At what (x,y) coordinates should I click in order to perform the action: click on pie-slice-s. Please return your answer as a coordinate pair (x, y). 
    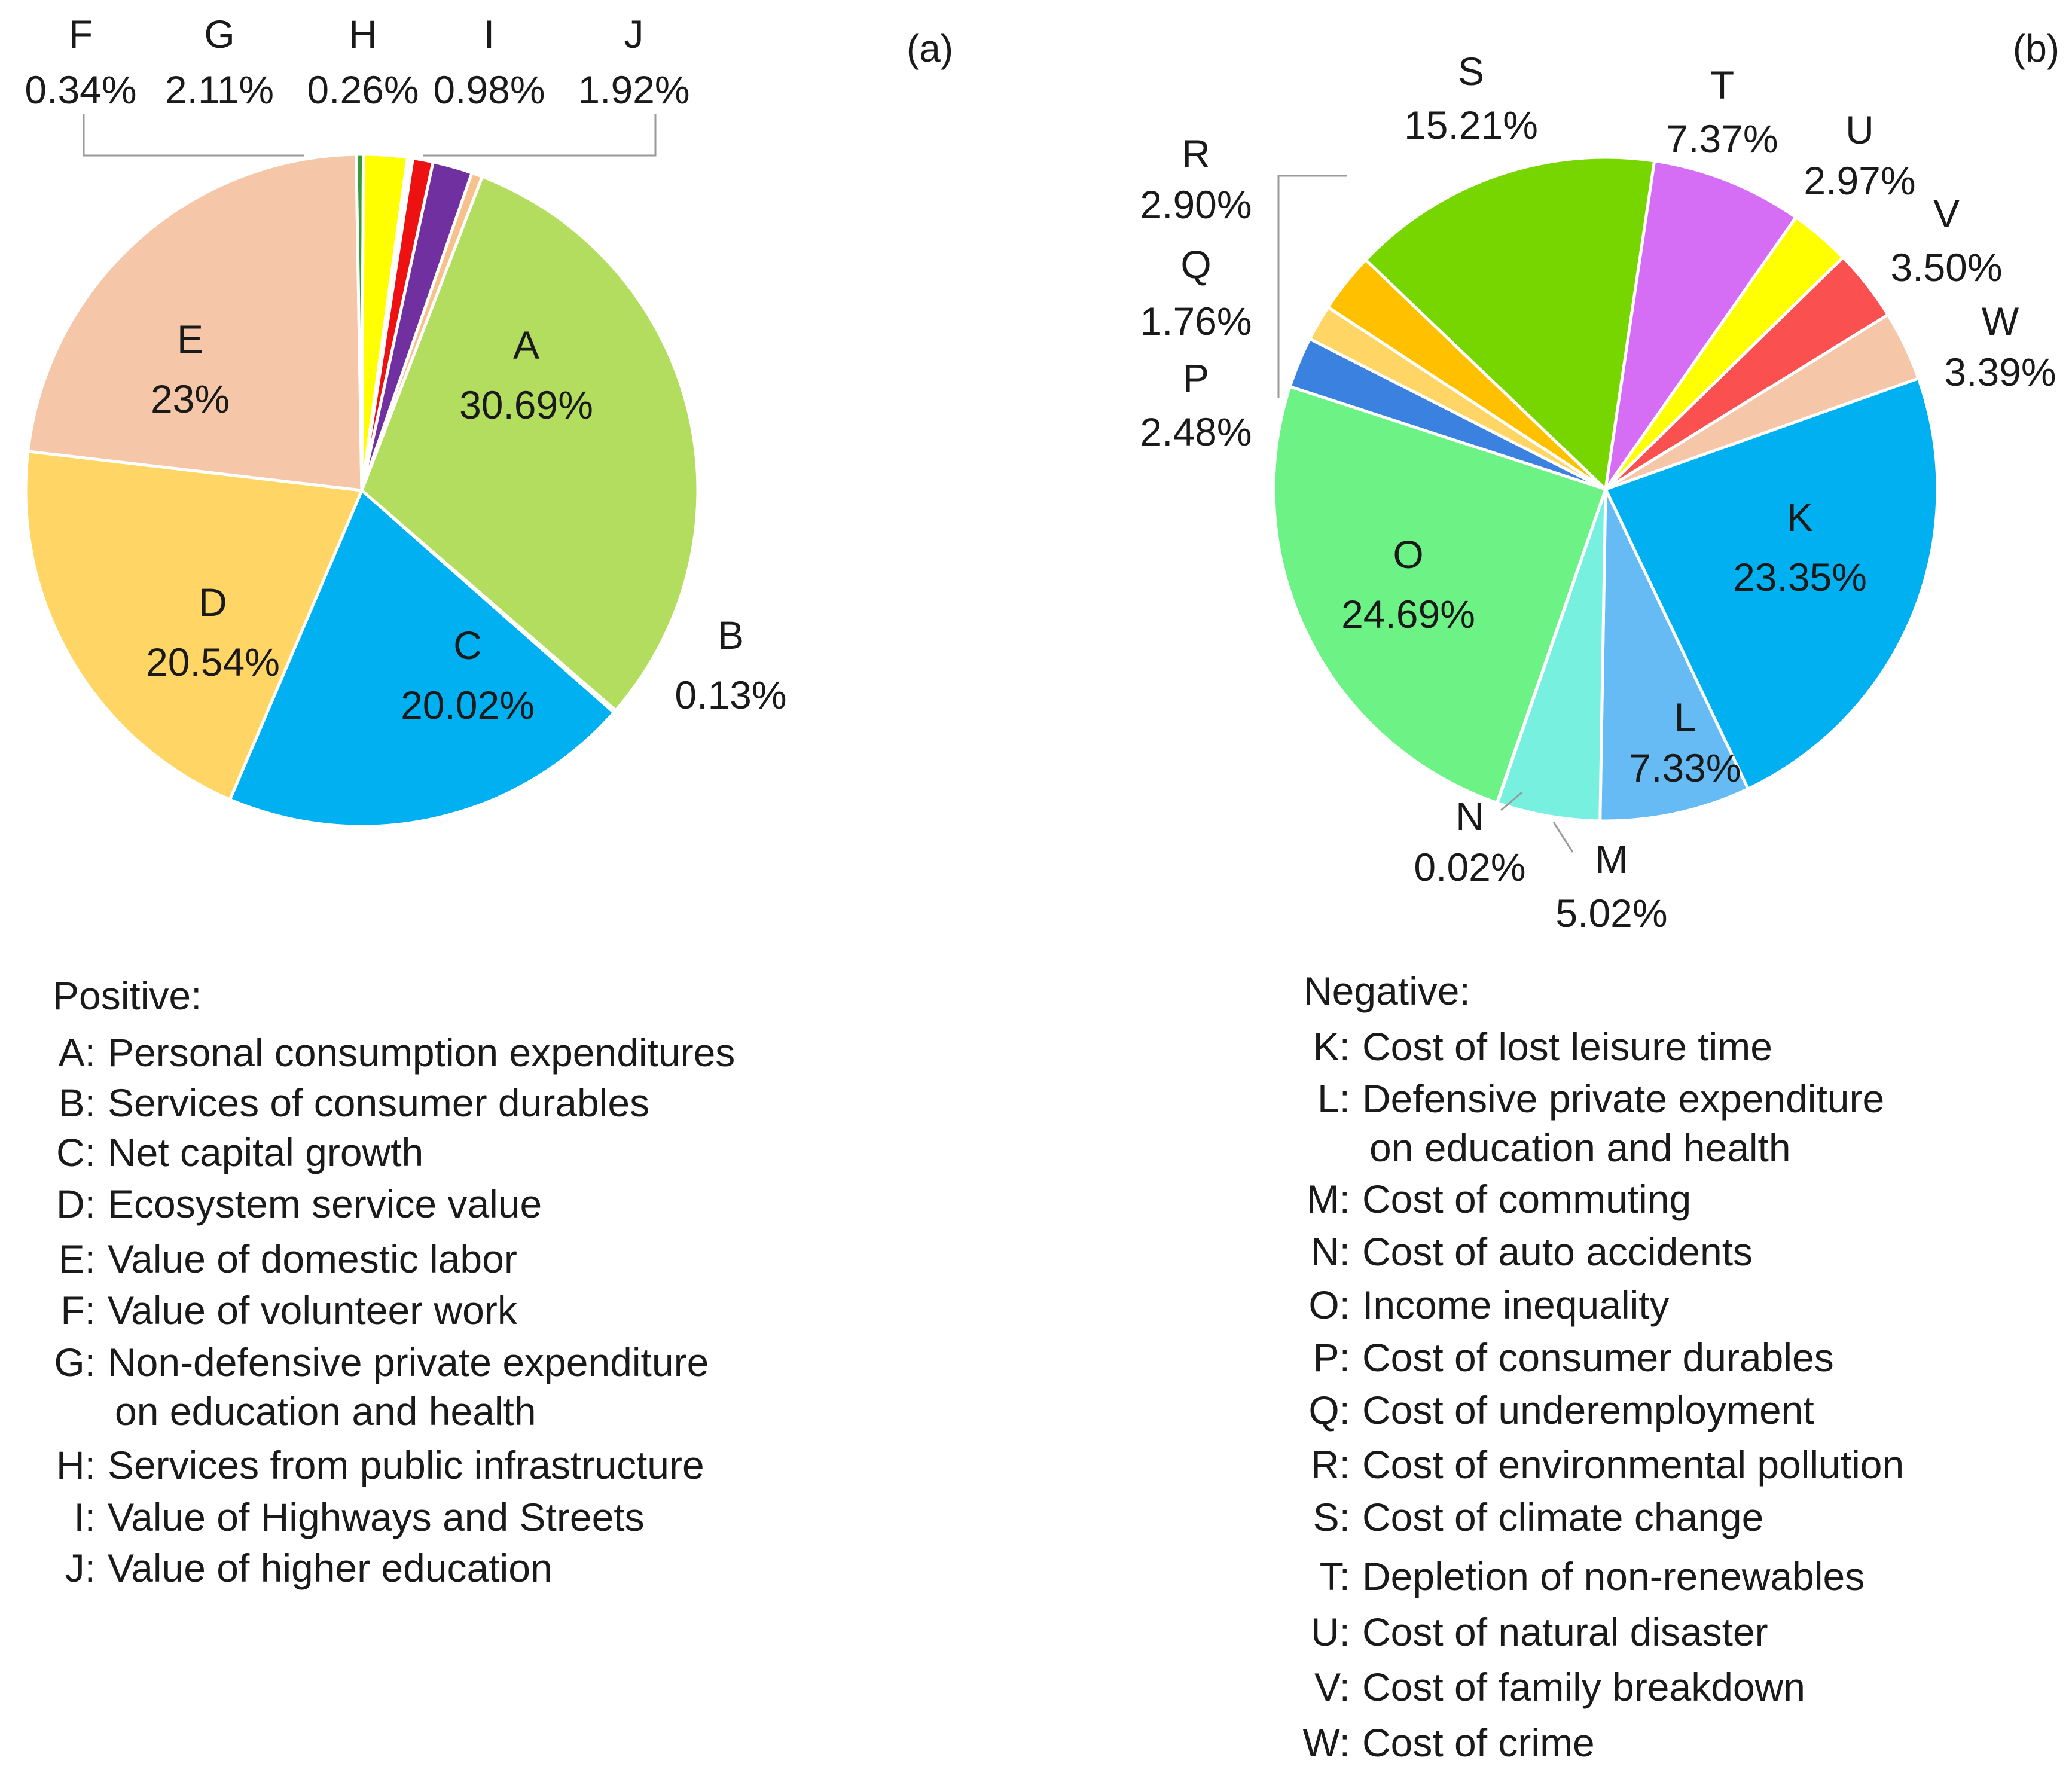
    Looking at the image, I should click on (1509, 324).